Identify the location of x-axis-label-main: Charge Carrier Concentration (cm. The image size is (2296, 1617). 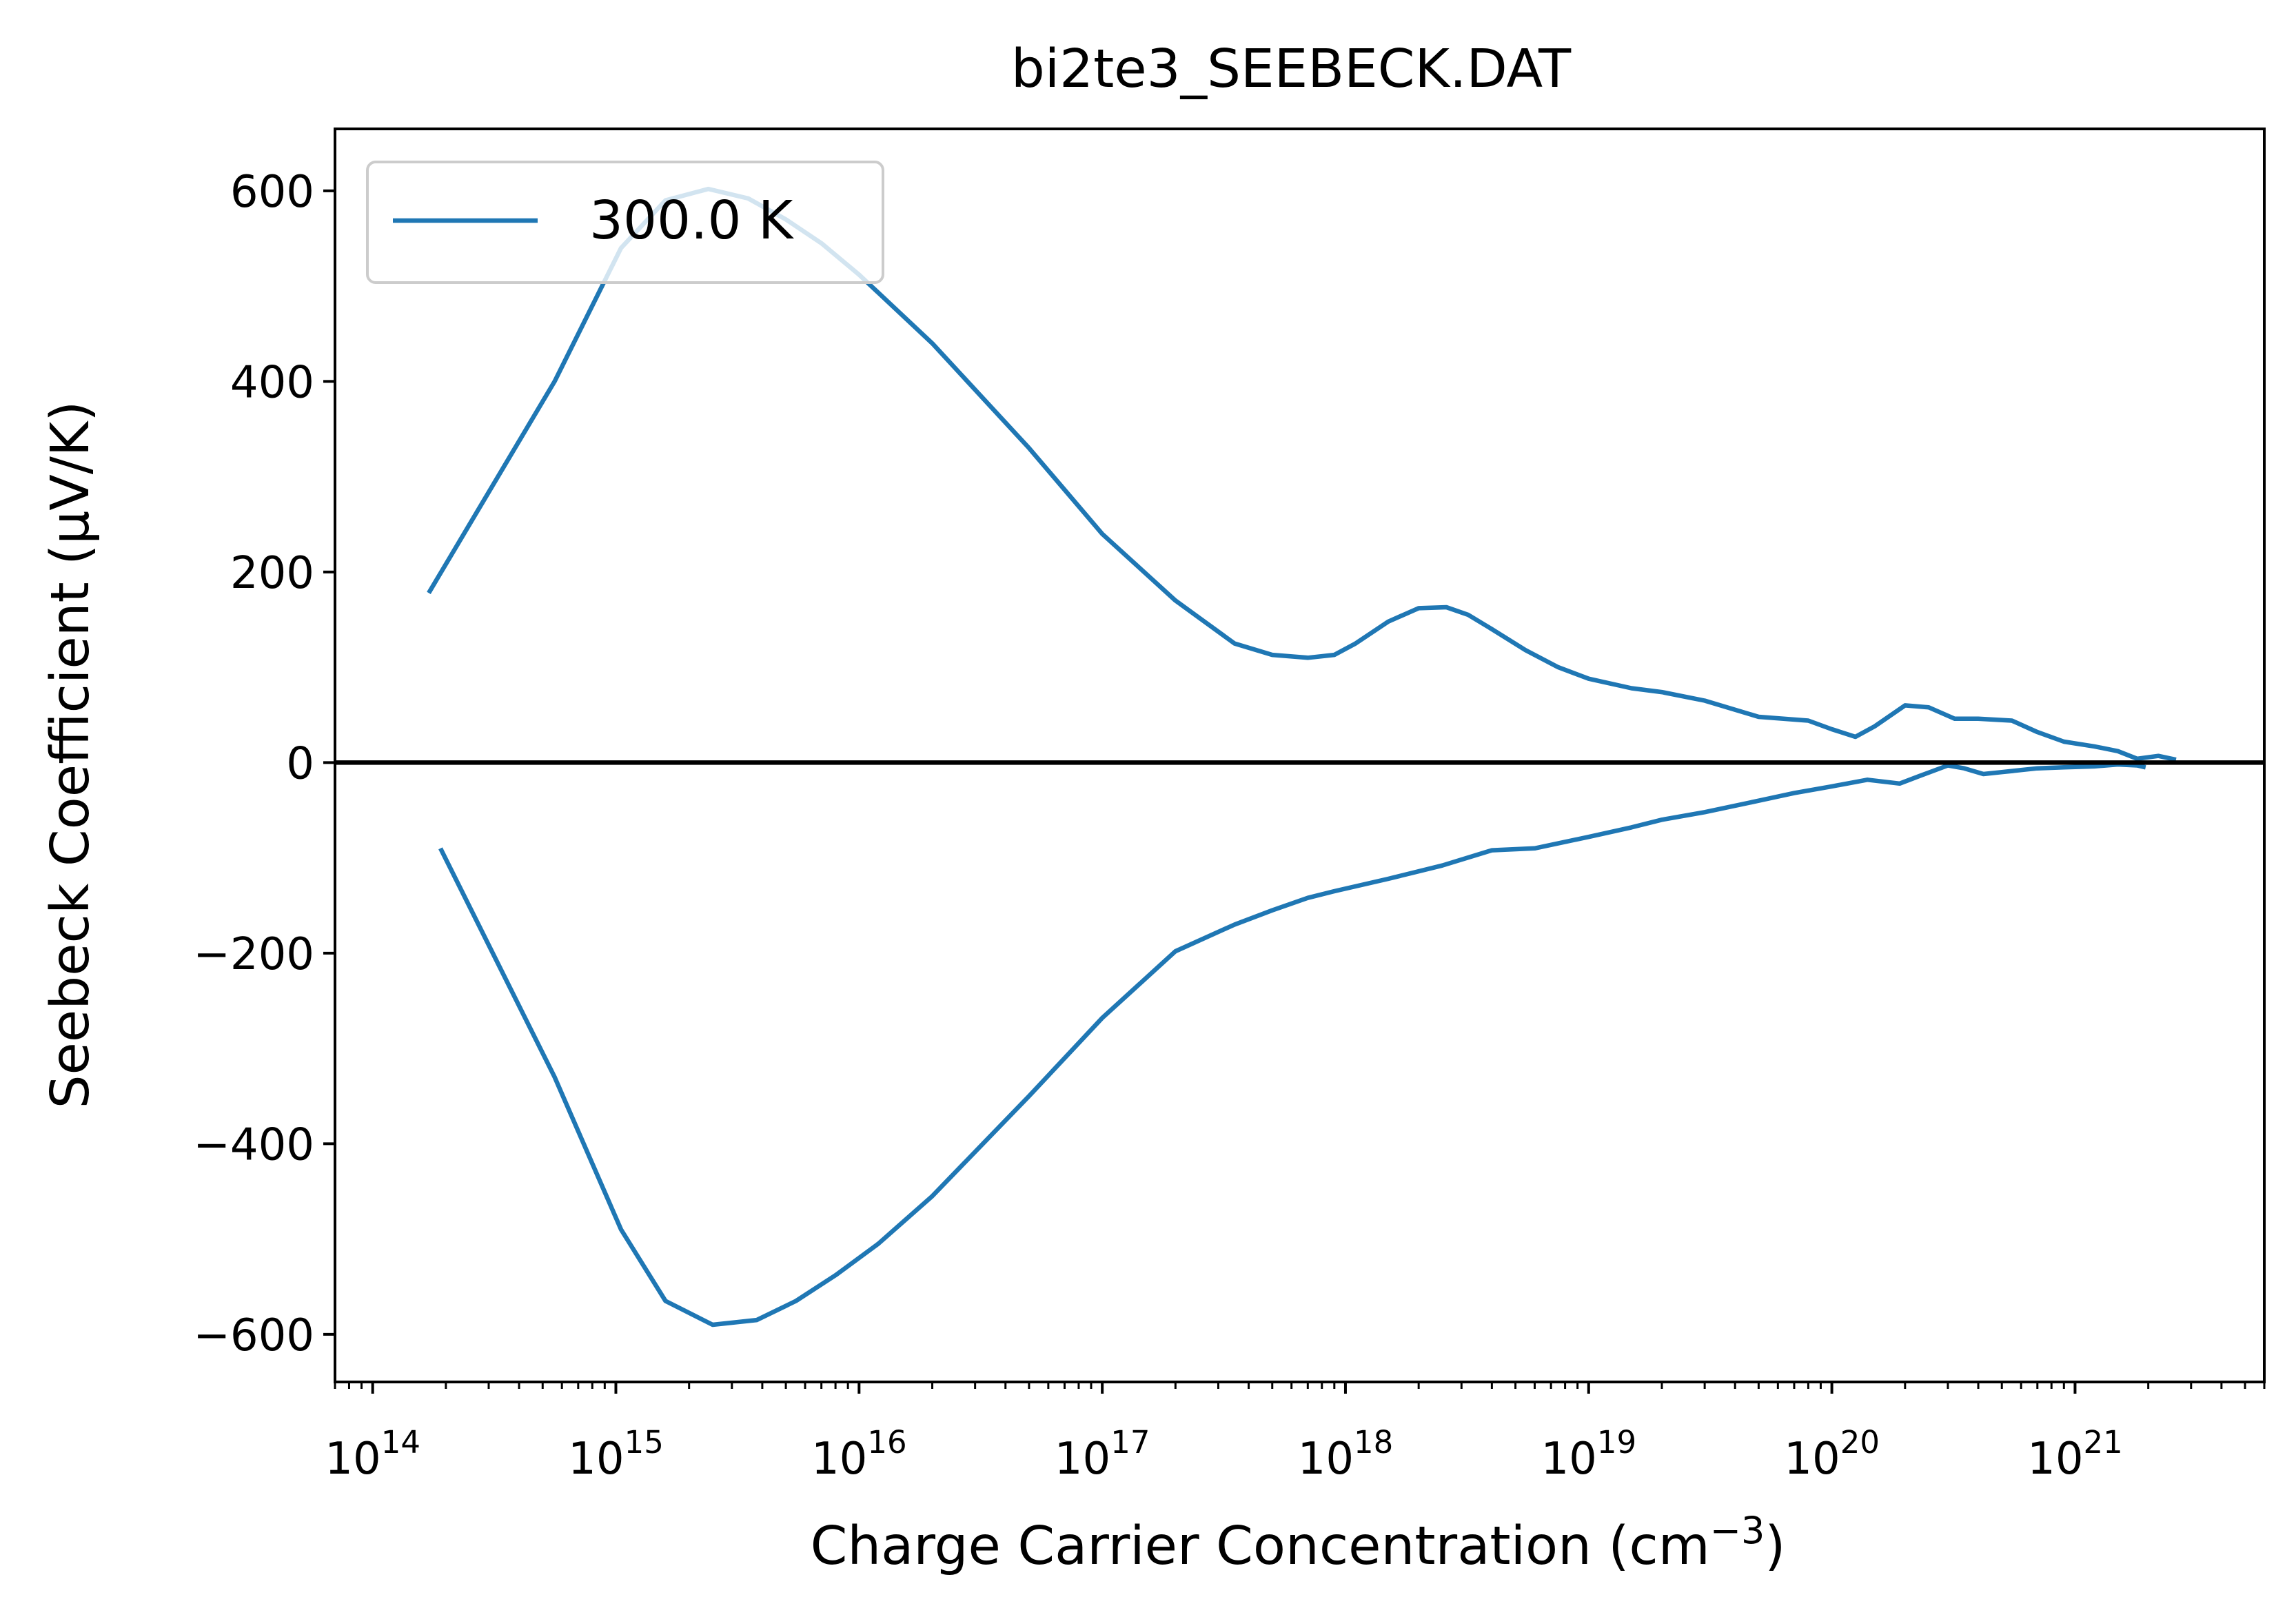
(1260, 1546).